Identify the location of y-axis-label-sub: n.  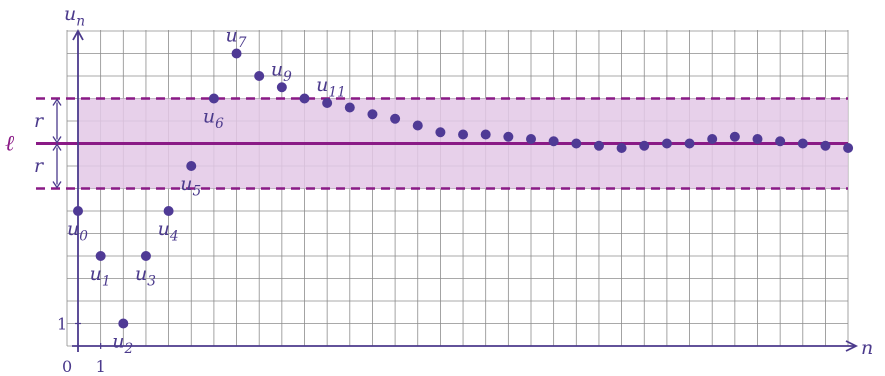
(80, 22).